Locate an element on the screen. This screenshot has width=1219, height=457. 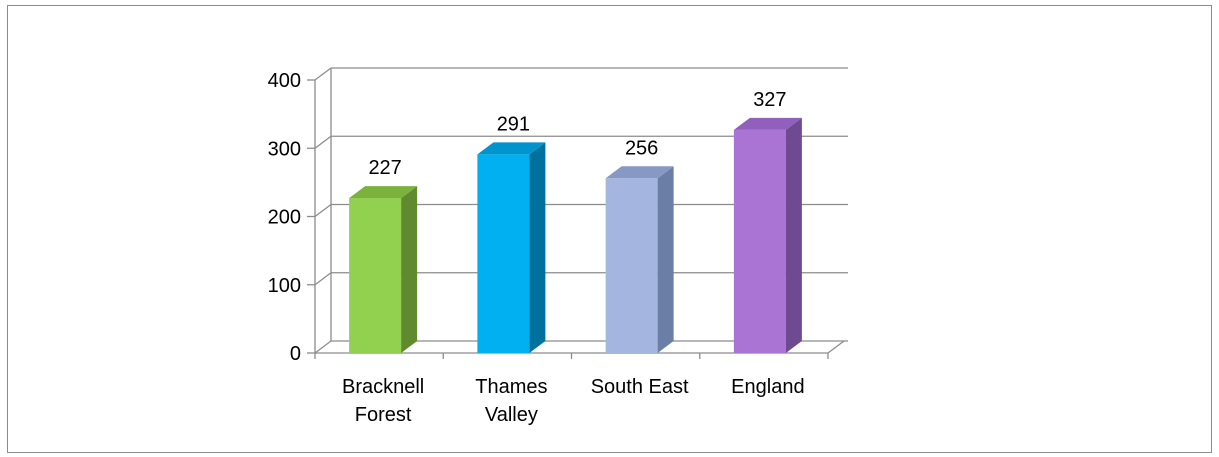
data-label: 327 is located at coordinates (769, 100).